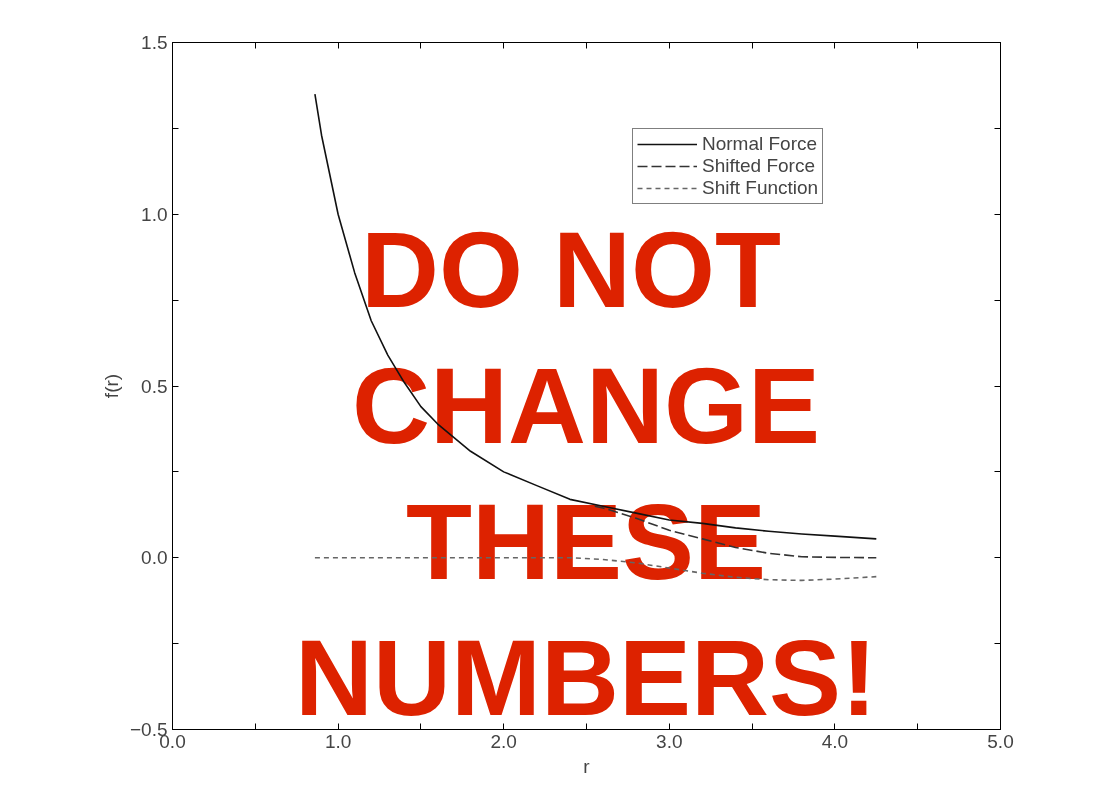 Image resolution: width=1113 pixels, height=808 pixels. What do you see at coordinates (760, 188) in the screenshot?
I see `legend-label: Shift Function` at bounding box center [760, 188].